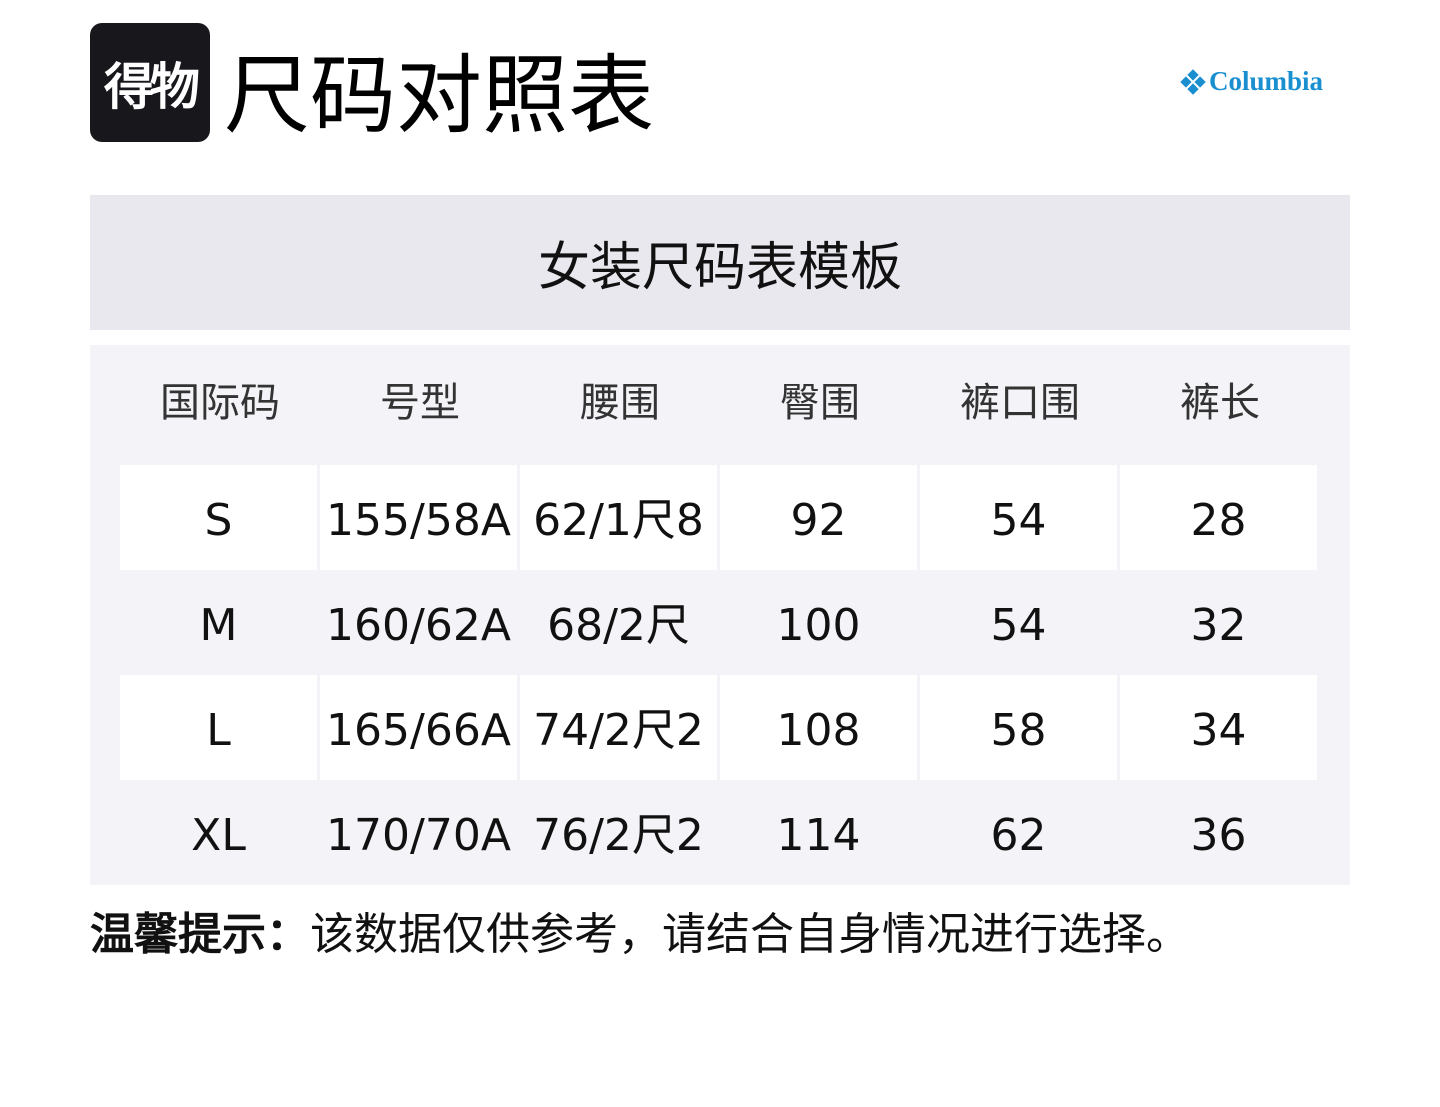 The height and width of the screenshot is (1107, 1440). I want to click on table-title: 女装尺码表模板, so click(720, 262).